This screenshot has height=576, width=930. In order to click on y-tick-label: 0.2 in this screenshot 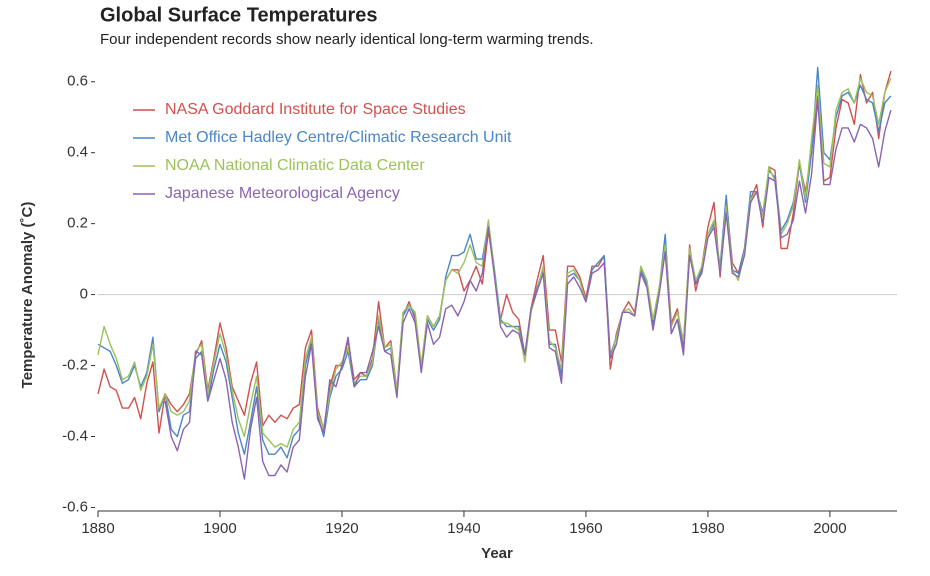, I will do `click(77, 223)`.